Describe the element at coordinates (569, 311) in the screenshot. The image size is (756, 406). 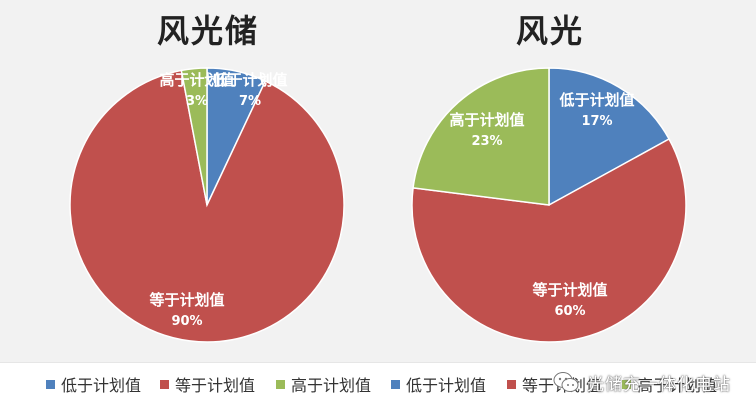
I see `slice-value-label: 60%` at that location.